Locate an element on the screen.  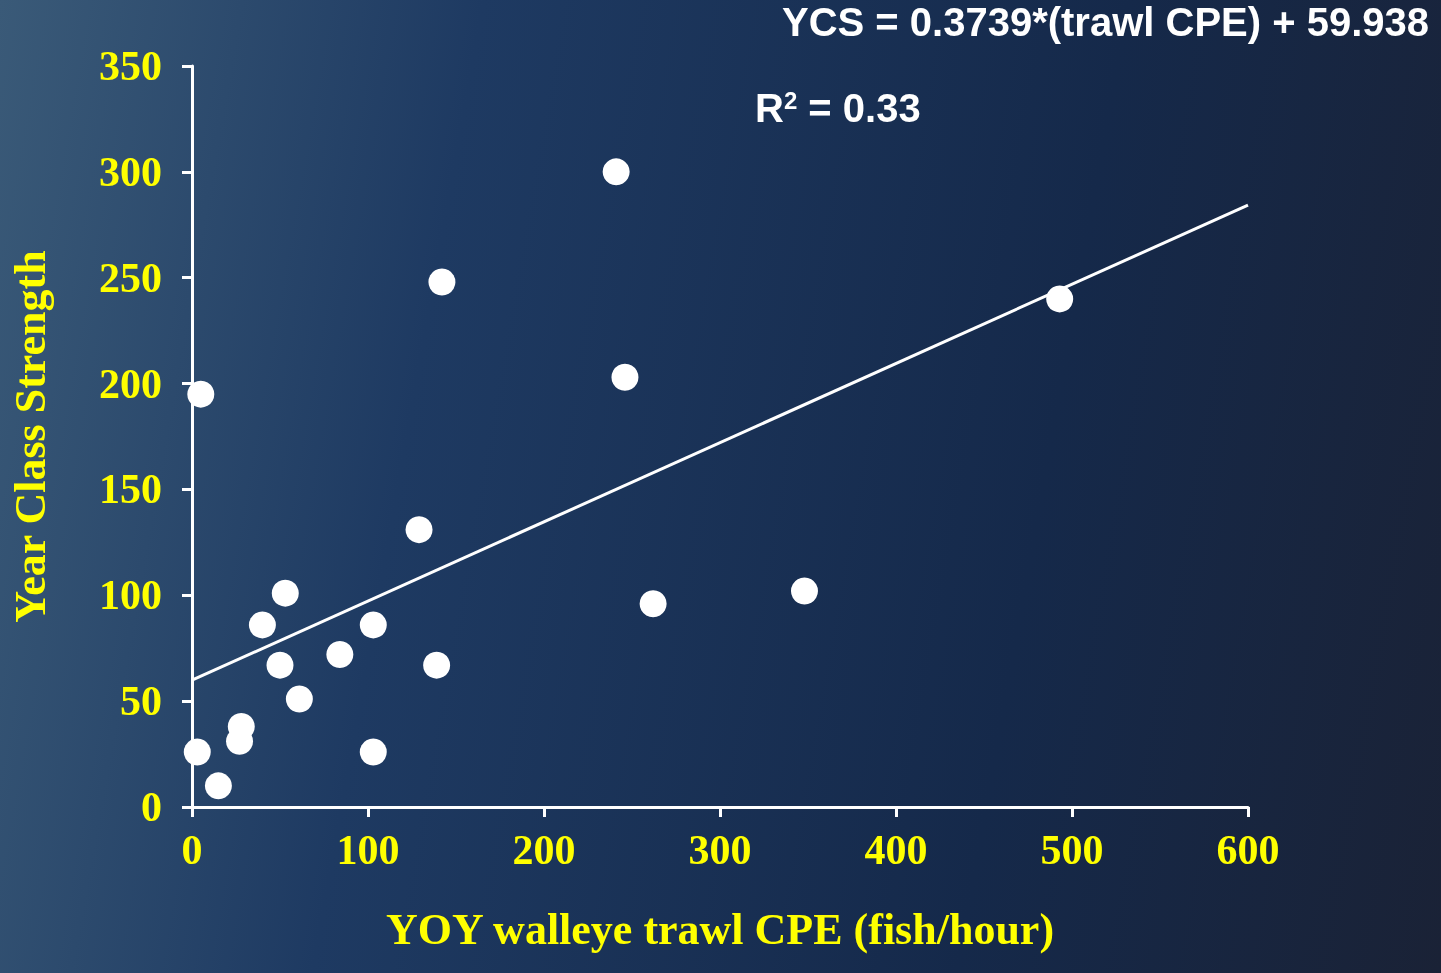
x-tick-label: 600 is located at coordinates (1248, 850).